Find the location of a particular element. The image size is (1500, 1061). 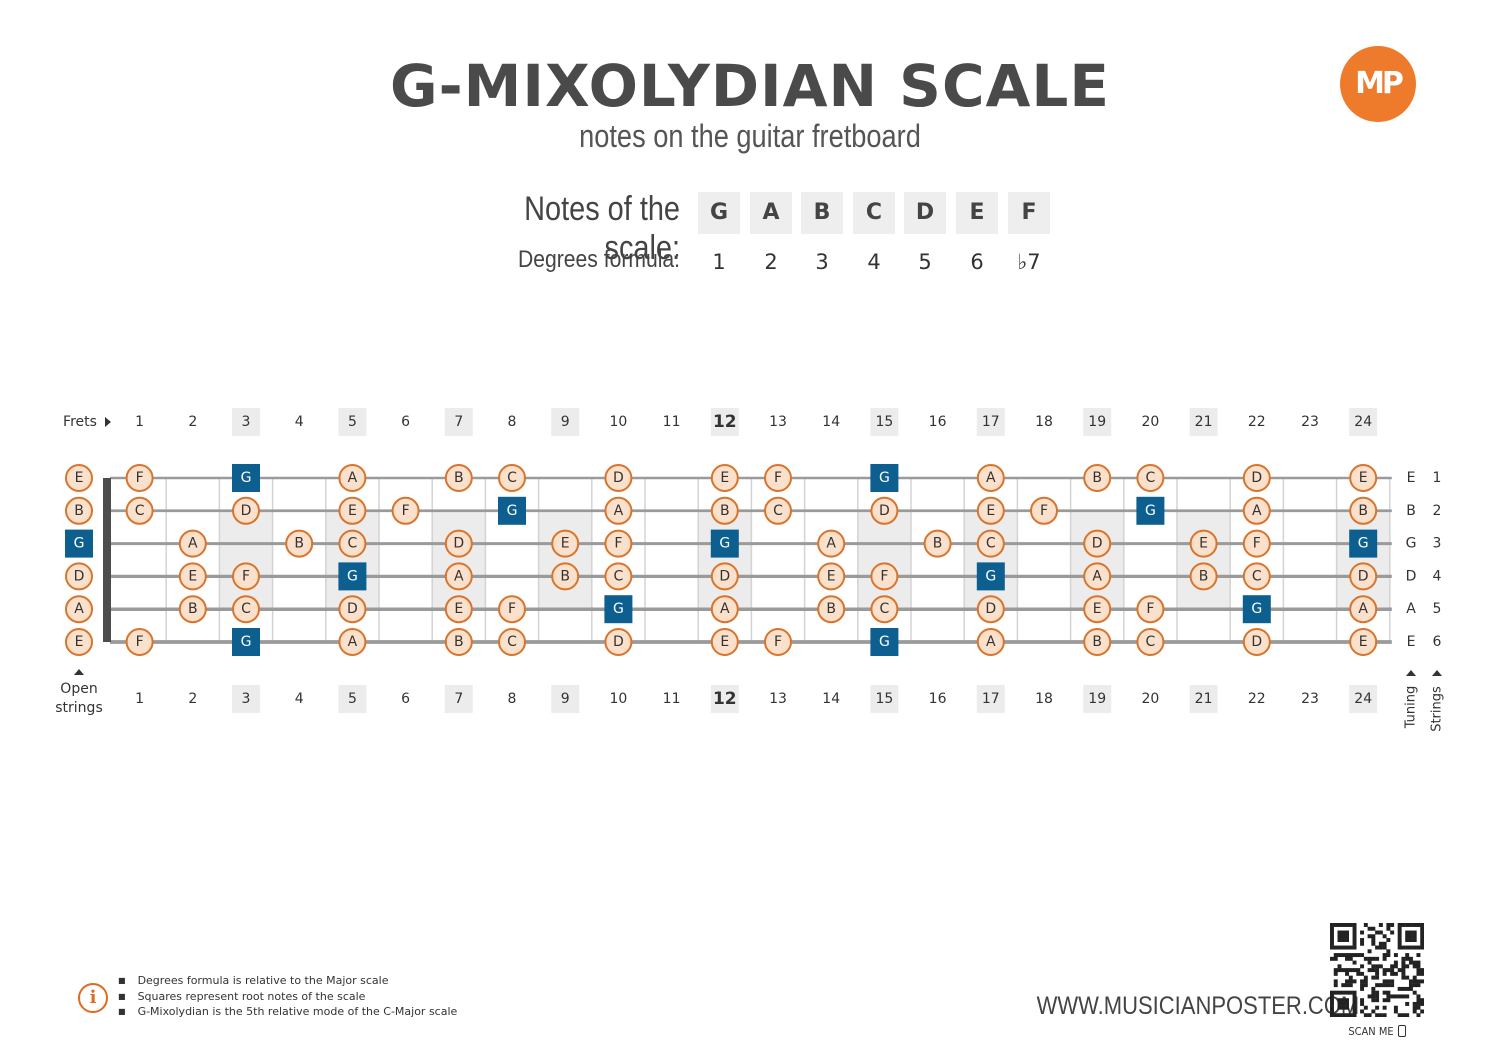

qr-code-icon is located at coordinates (1377, 970).